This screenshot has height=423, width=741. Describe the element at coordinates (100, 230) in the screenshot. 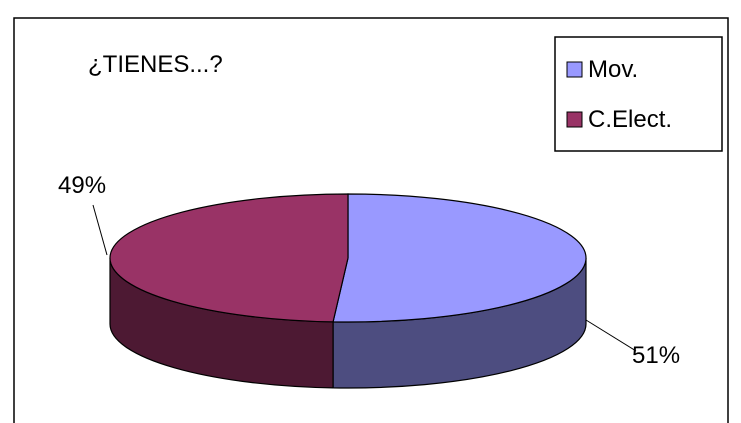

I see `leader-line-c-elect` at that location.